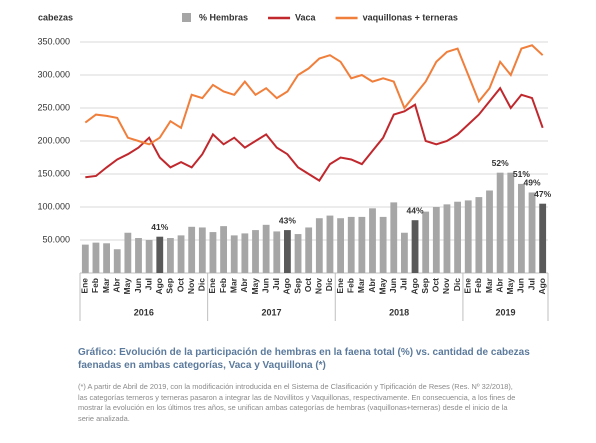 This screenshot has width=596, height=443. Describe the element at coordinates (505, 312) in the screenshot. I see `year-label: 2019` at that location.